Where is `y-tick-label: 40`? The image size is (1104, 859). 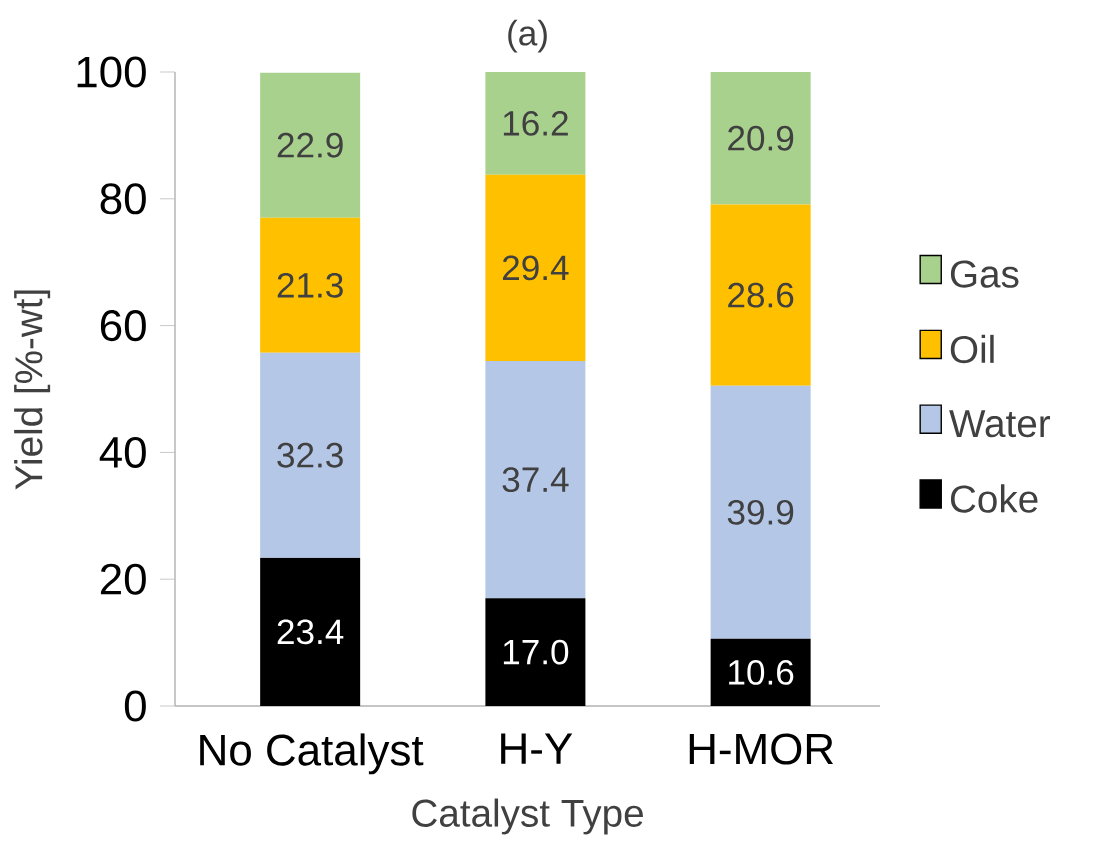
y-tick-label: 40 is located at coordinates (122, 452).